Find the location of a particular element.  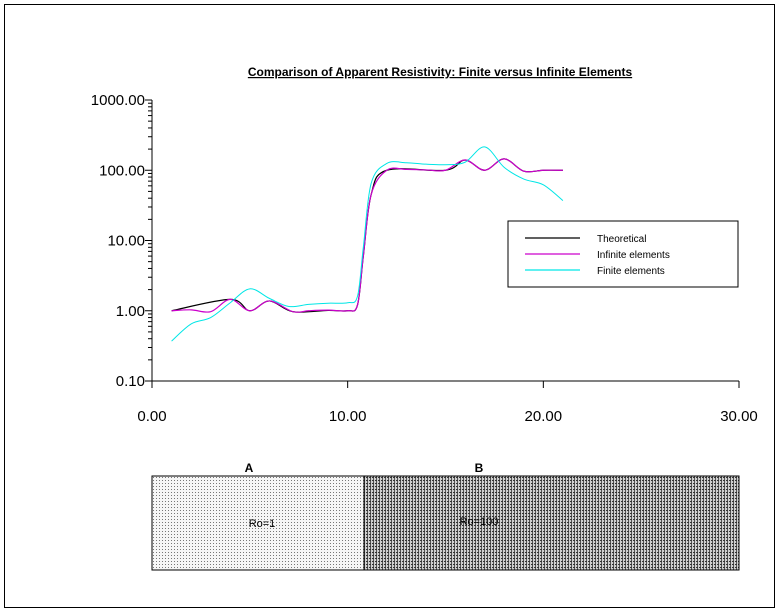

x-tick-label: 30.00 is located at coordinates (739, 416).